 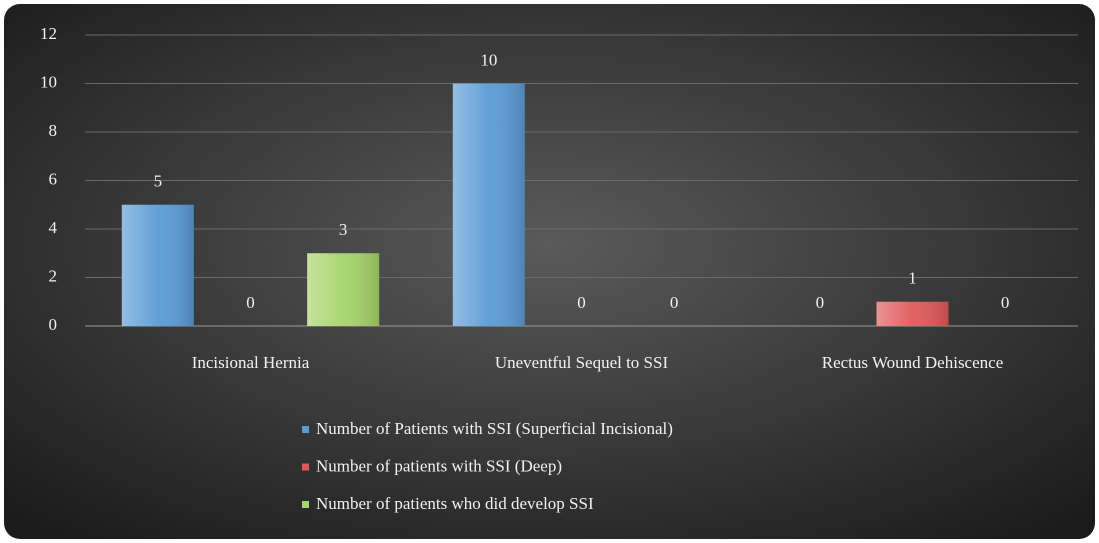 I want to click on data-label: 3, so click(x=343, y=229).